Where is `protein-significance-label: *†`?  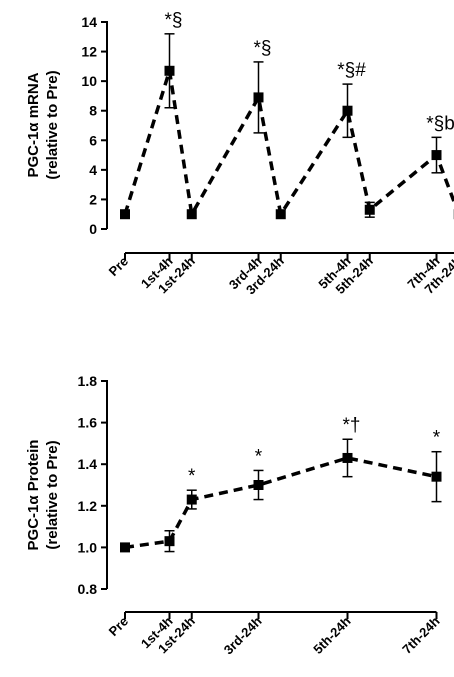 protein-significance-label: *† is located at coordinates (352, 425).